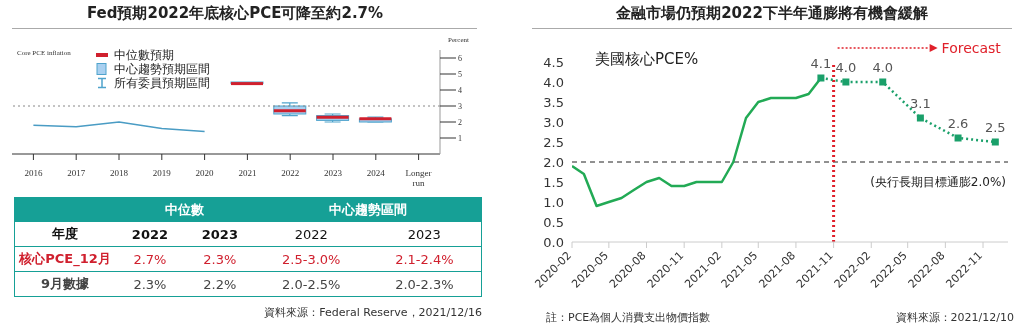  Describe the element at coordinates (65, 258) in the screenshot. I see `category-label: 核心PCE_12月` at that location.